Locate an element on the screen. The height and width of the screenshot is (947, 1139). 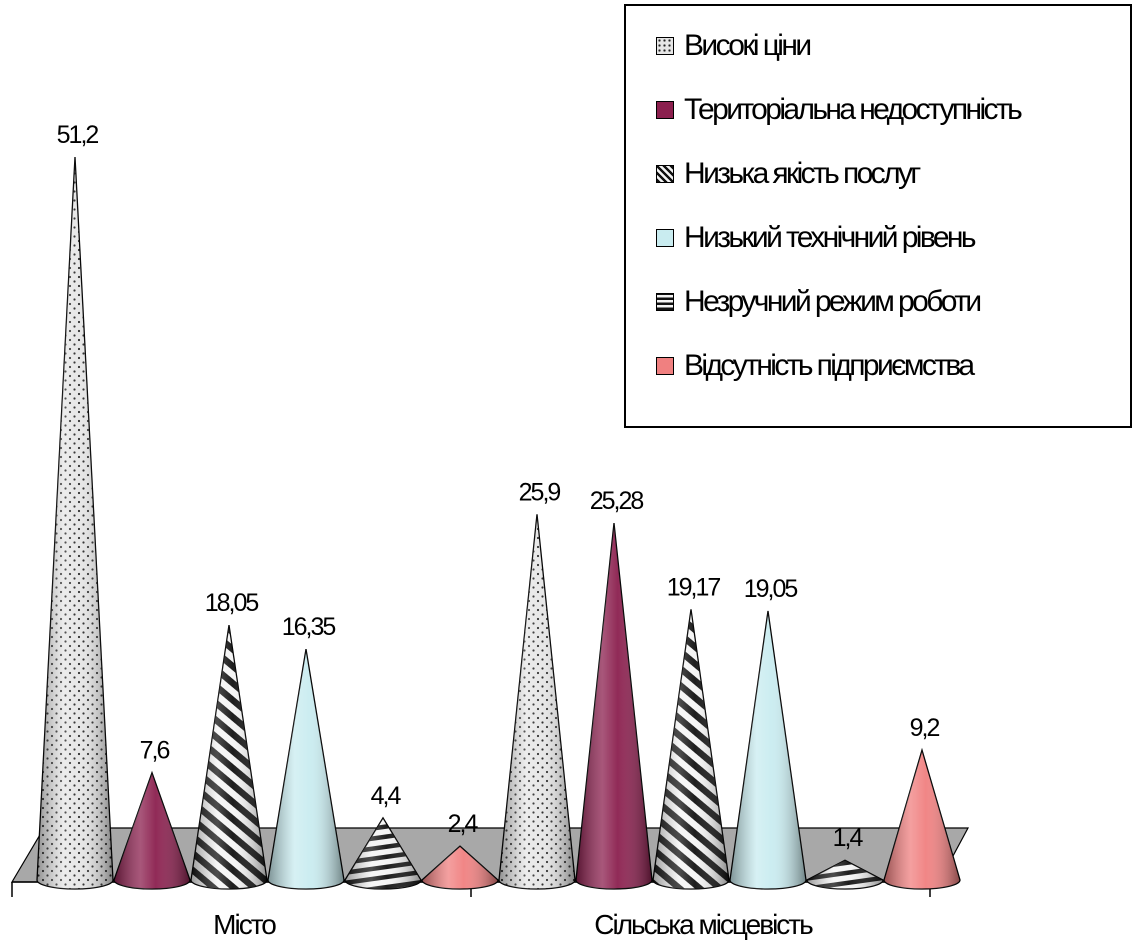
legend-item: Низький технічний рівень is located at coordinates (816, 238).